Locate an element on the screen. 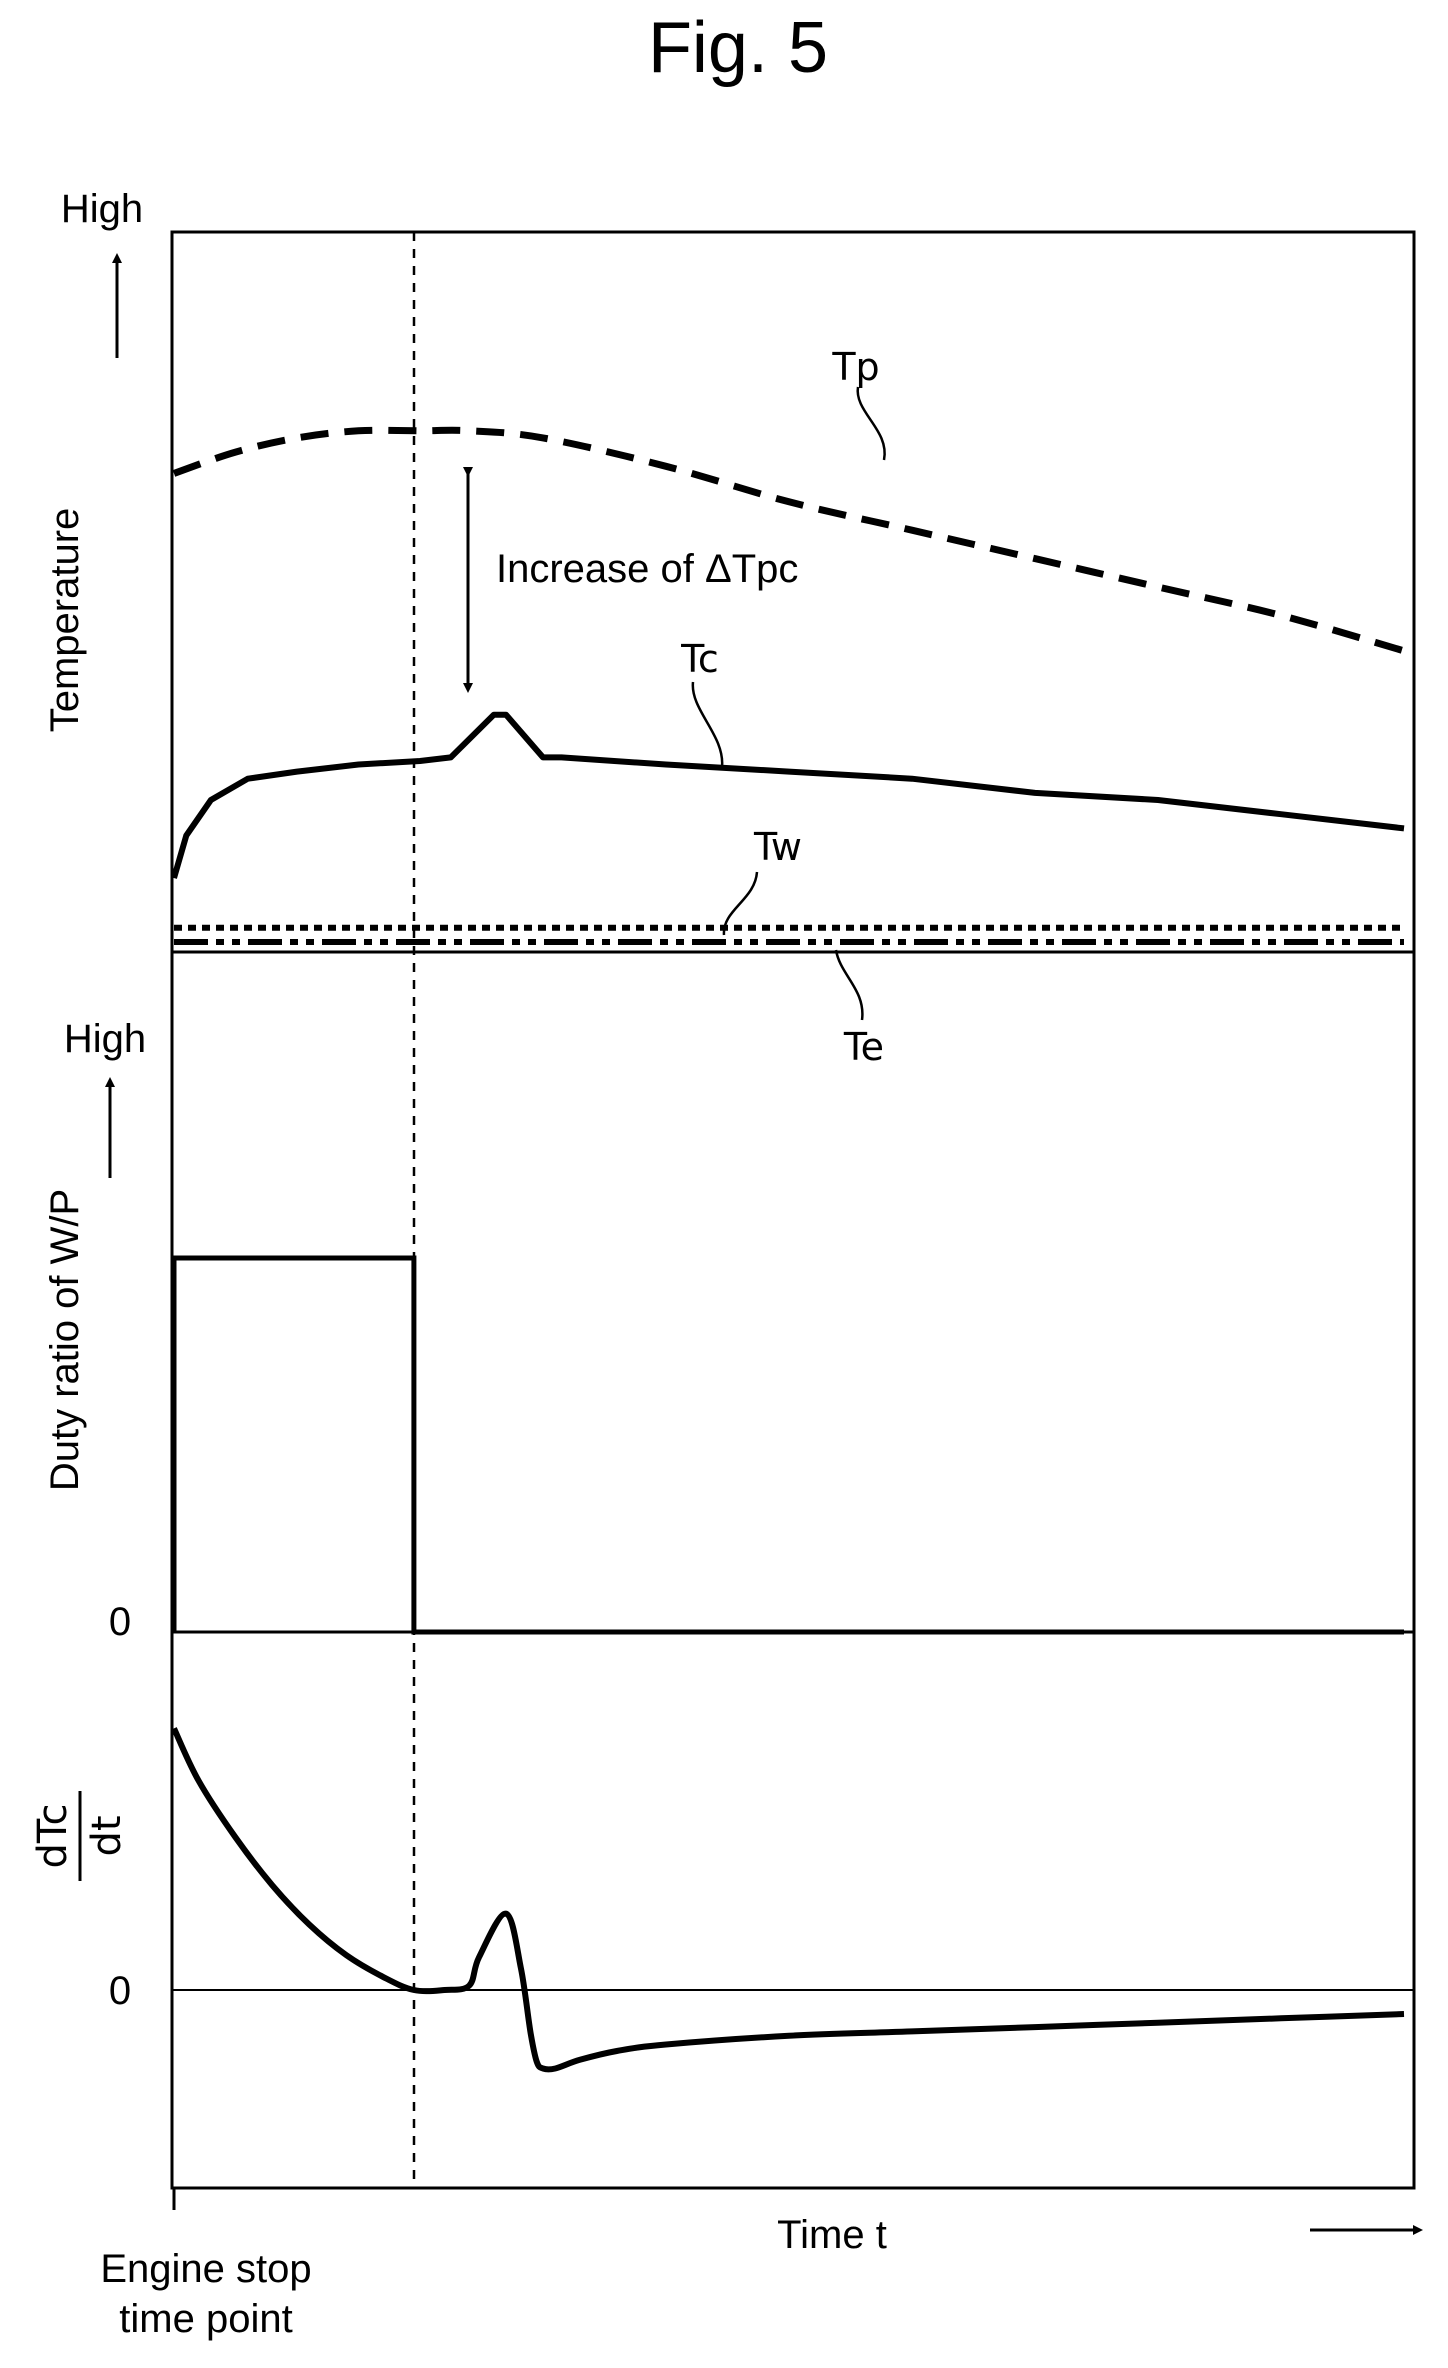  engine-stop-label-line1: Engine stop is located at coordinates (205, 2269).